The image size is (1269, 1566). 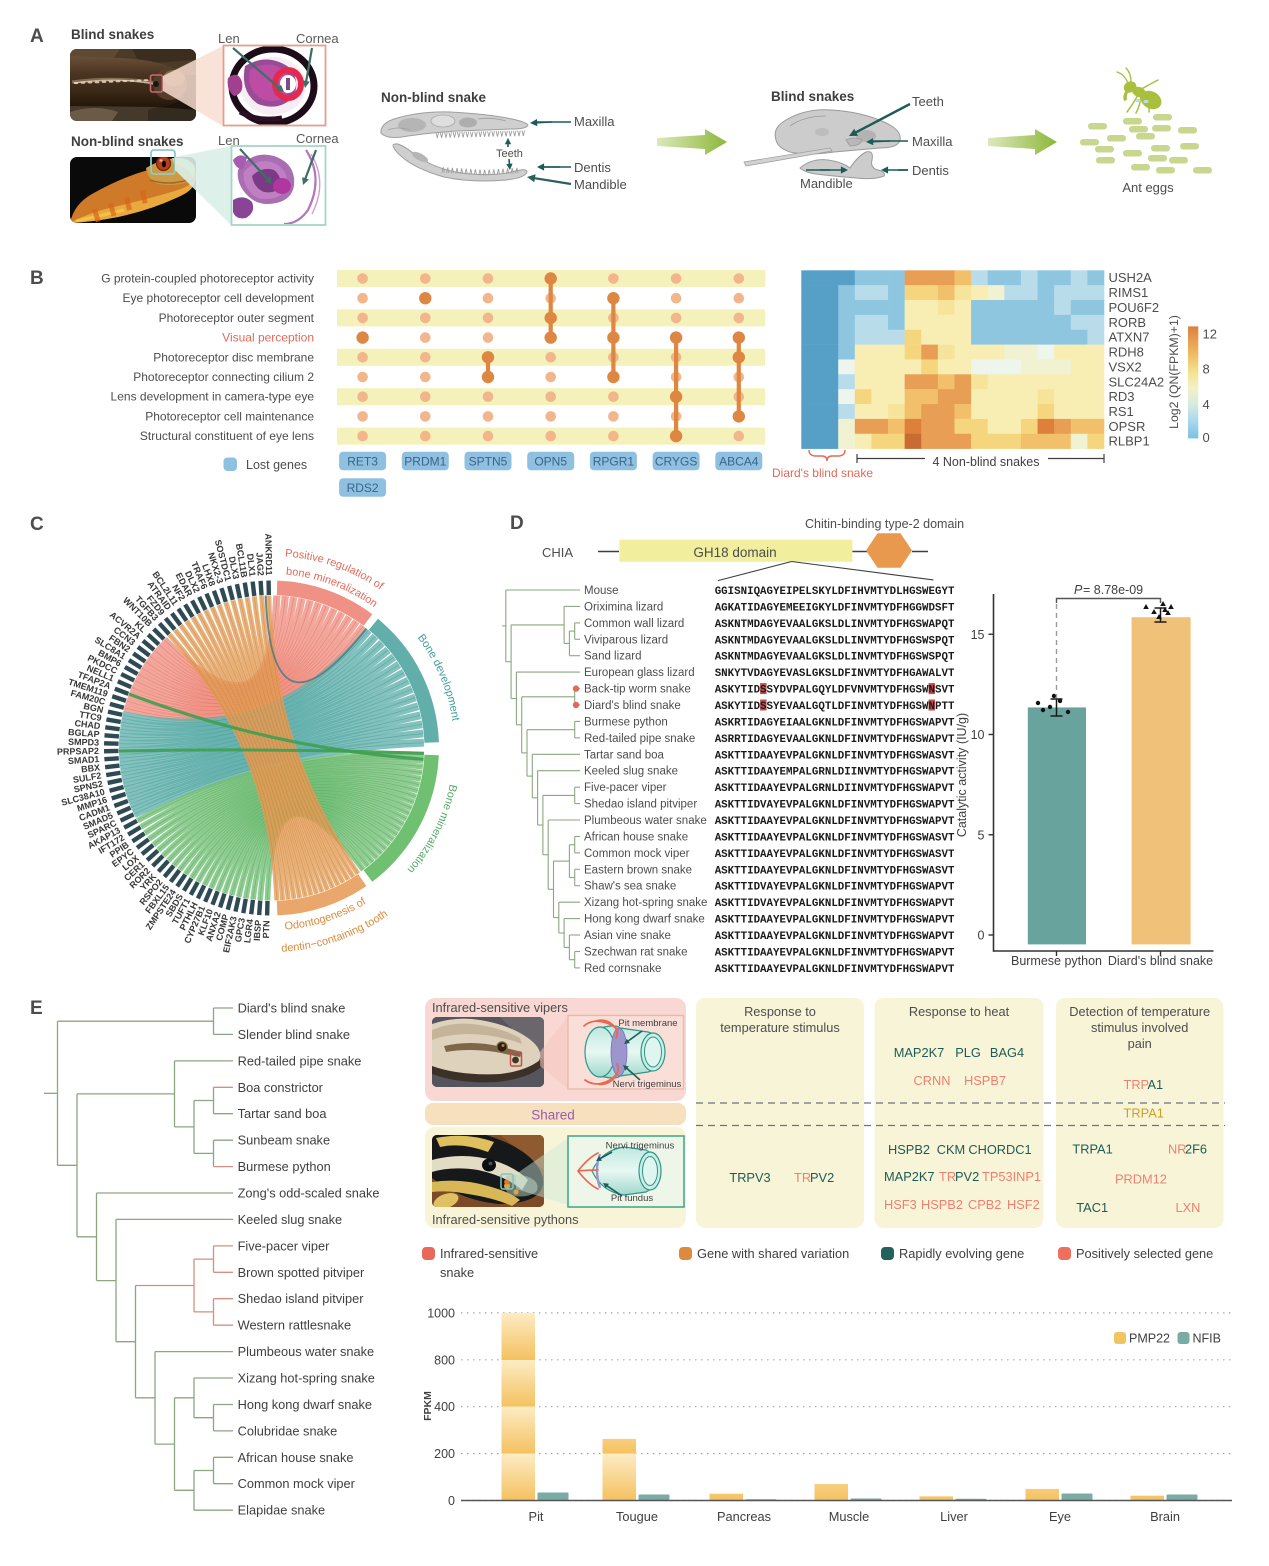 I want to click on svg-text: Brown spotted pitviper, so click(x=301, y=1272).